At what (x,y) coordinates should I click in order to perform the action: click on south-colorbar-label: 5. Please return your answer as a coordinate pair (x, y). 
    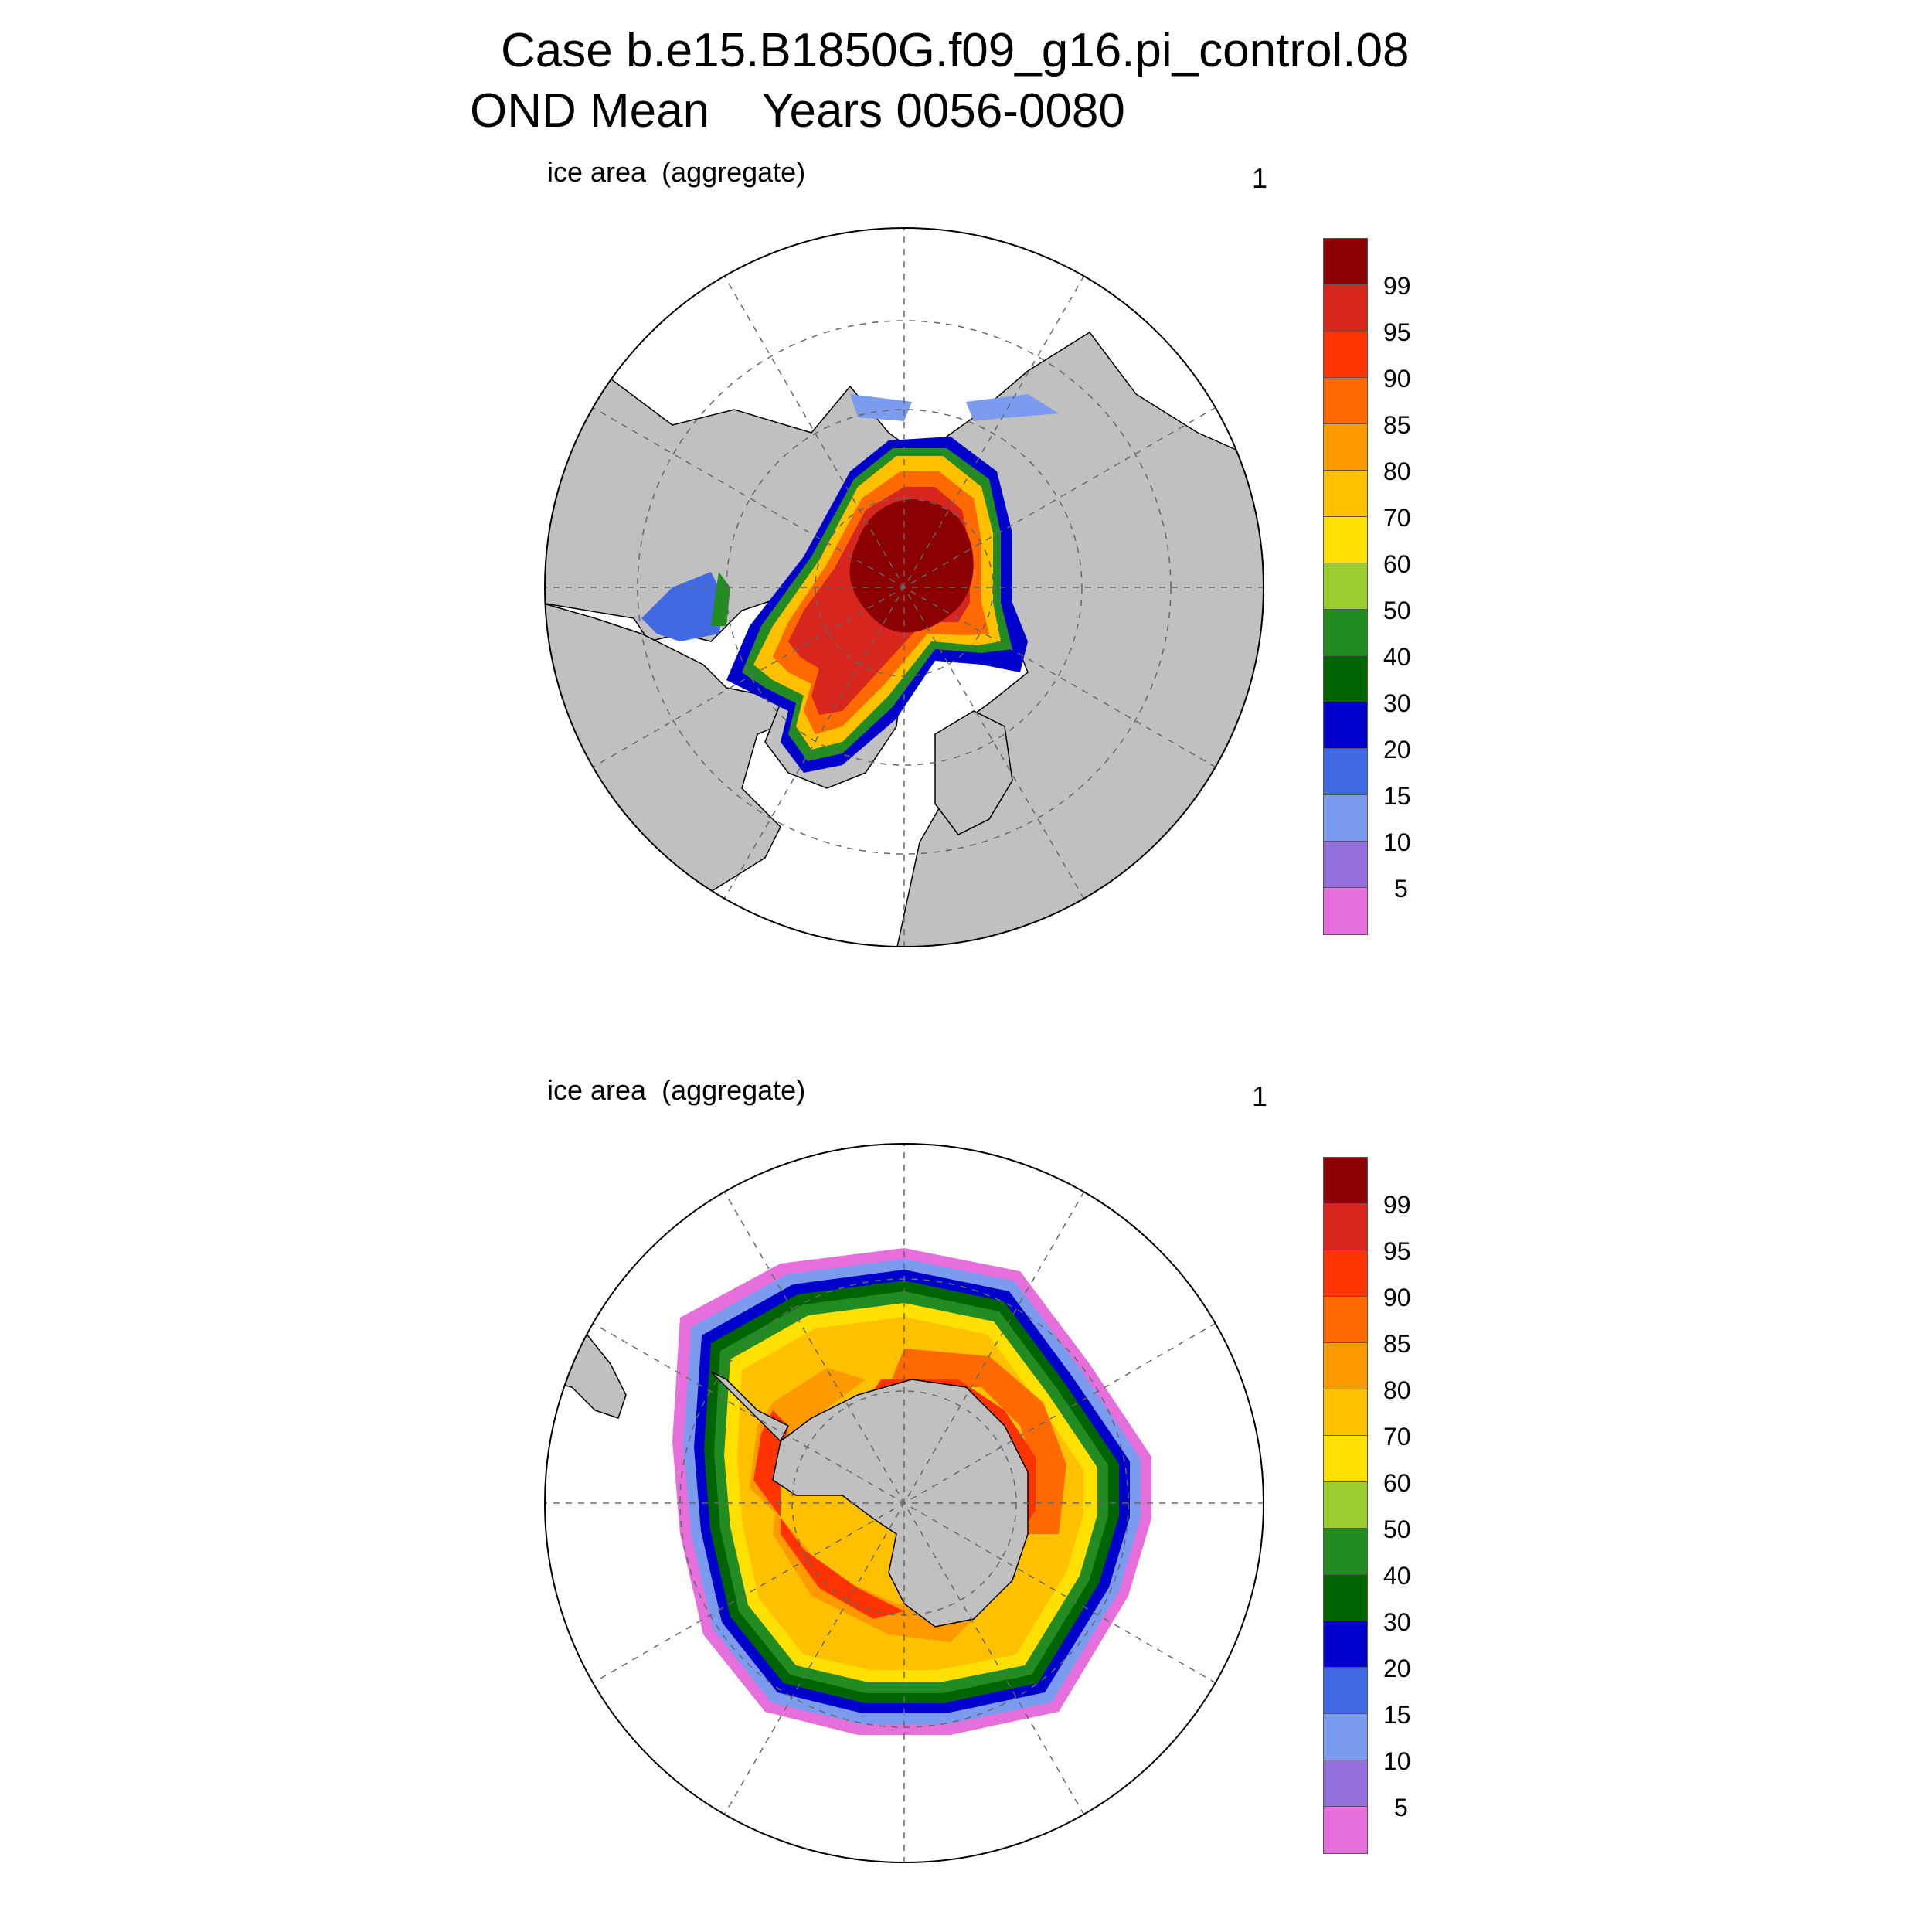
    Looking at the image, I should click on (1401, 1808).